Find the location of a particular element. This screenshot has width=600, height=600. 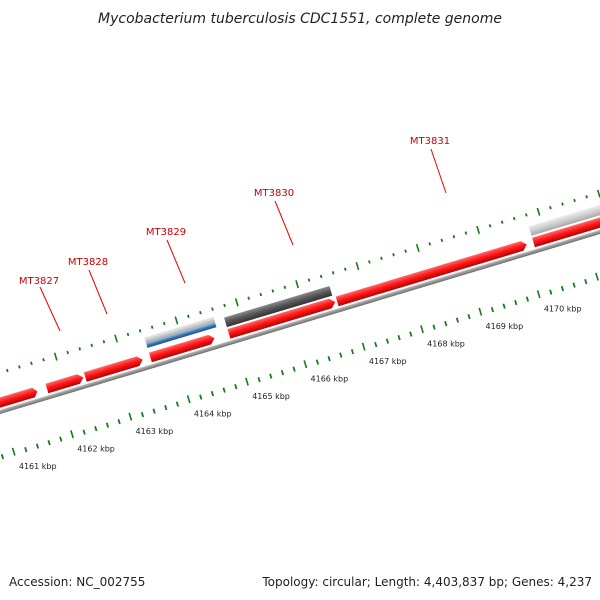

gene-feature-mt3830 is located at coordinates (281, 318).